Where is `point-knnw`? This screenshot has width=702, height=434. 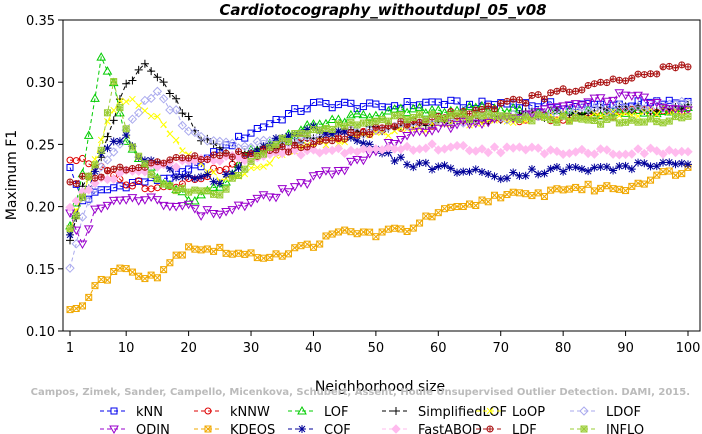
point-knnw is located at coordinates (132, 186).